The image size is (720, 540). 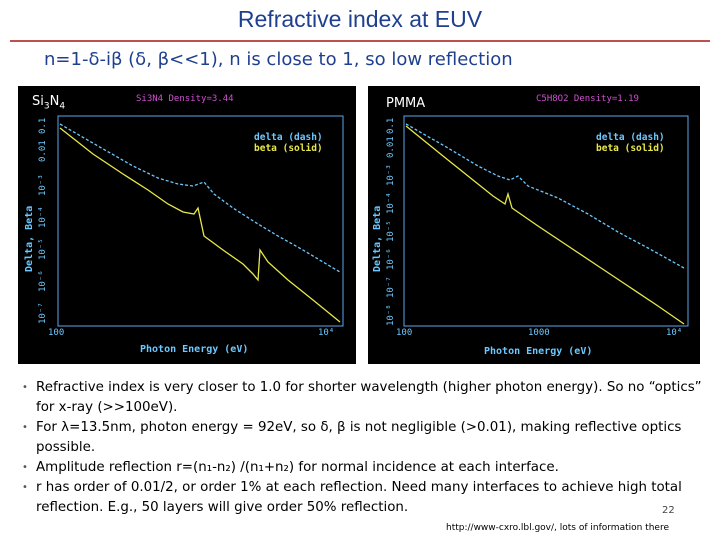 I want to click on material-label-pmma: PMMA, so click(x=406, y=103).